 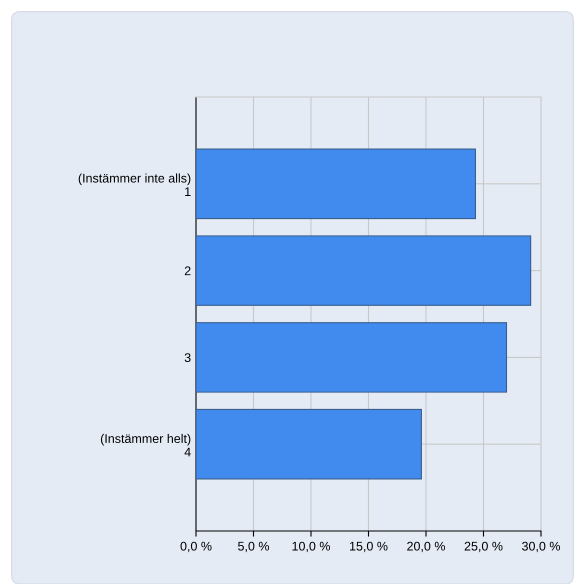 I want to click on x-tick-label: 20,0 %, so click(x=426, y=547).